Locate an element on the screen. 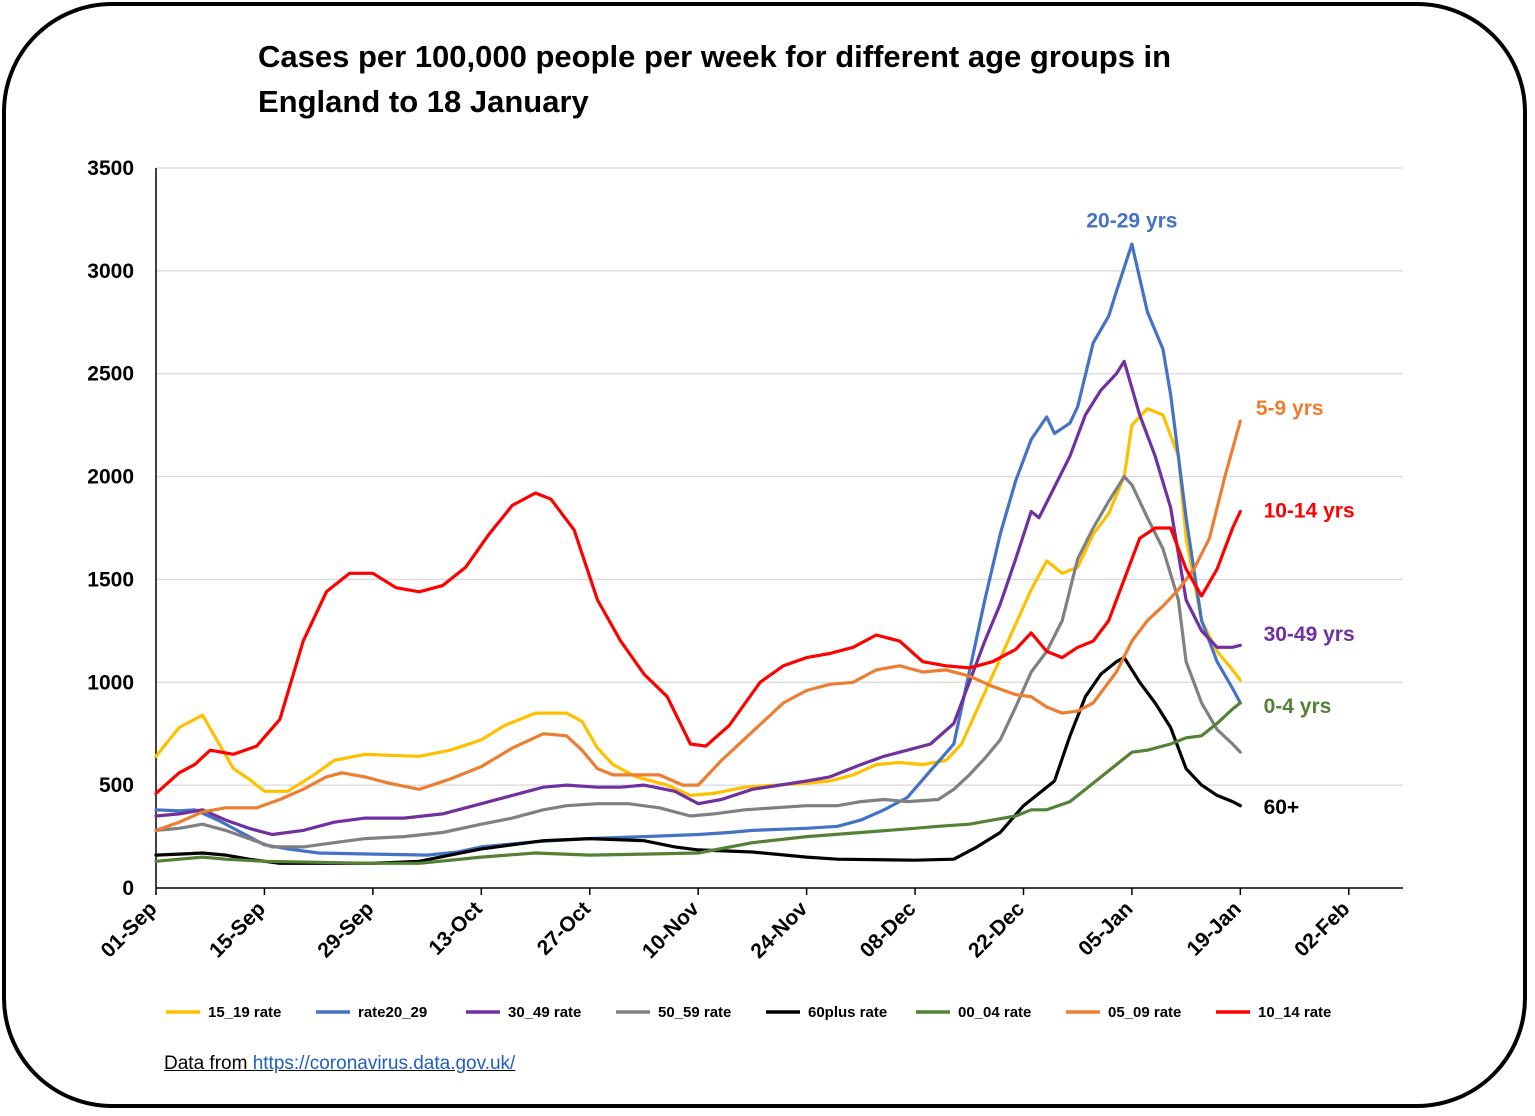 The image size is (1535, 1116). y-tick-label: 500 is located at coordinates (116, 785).